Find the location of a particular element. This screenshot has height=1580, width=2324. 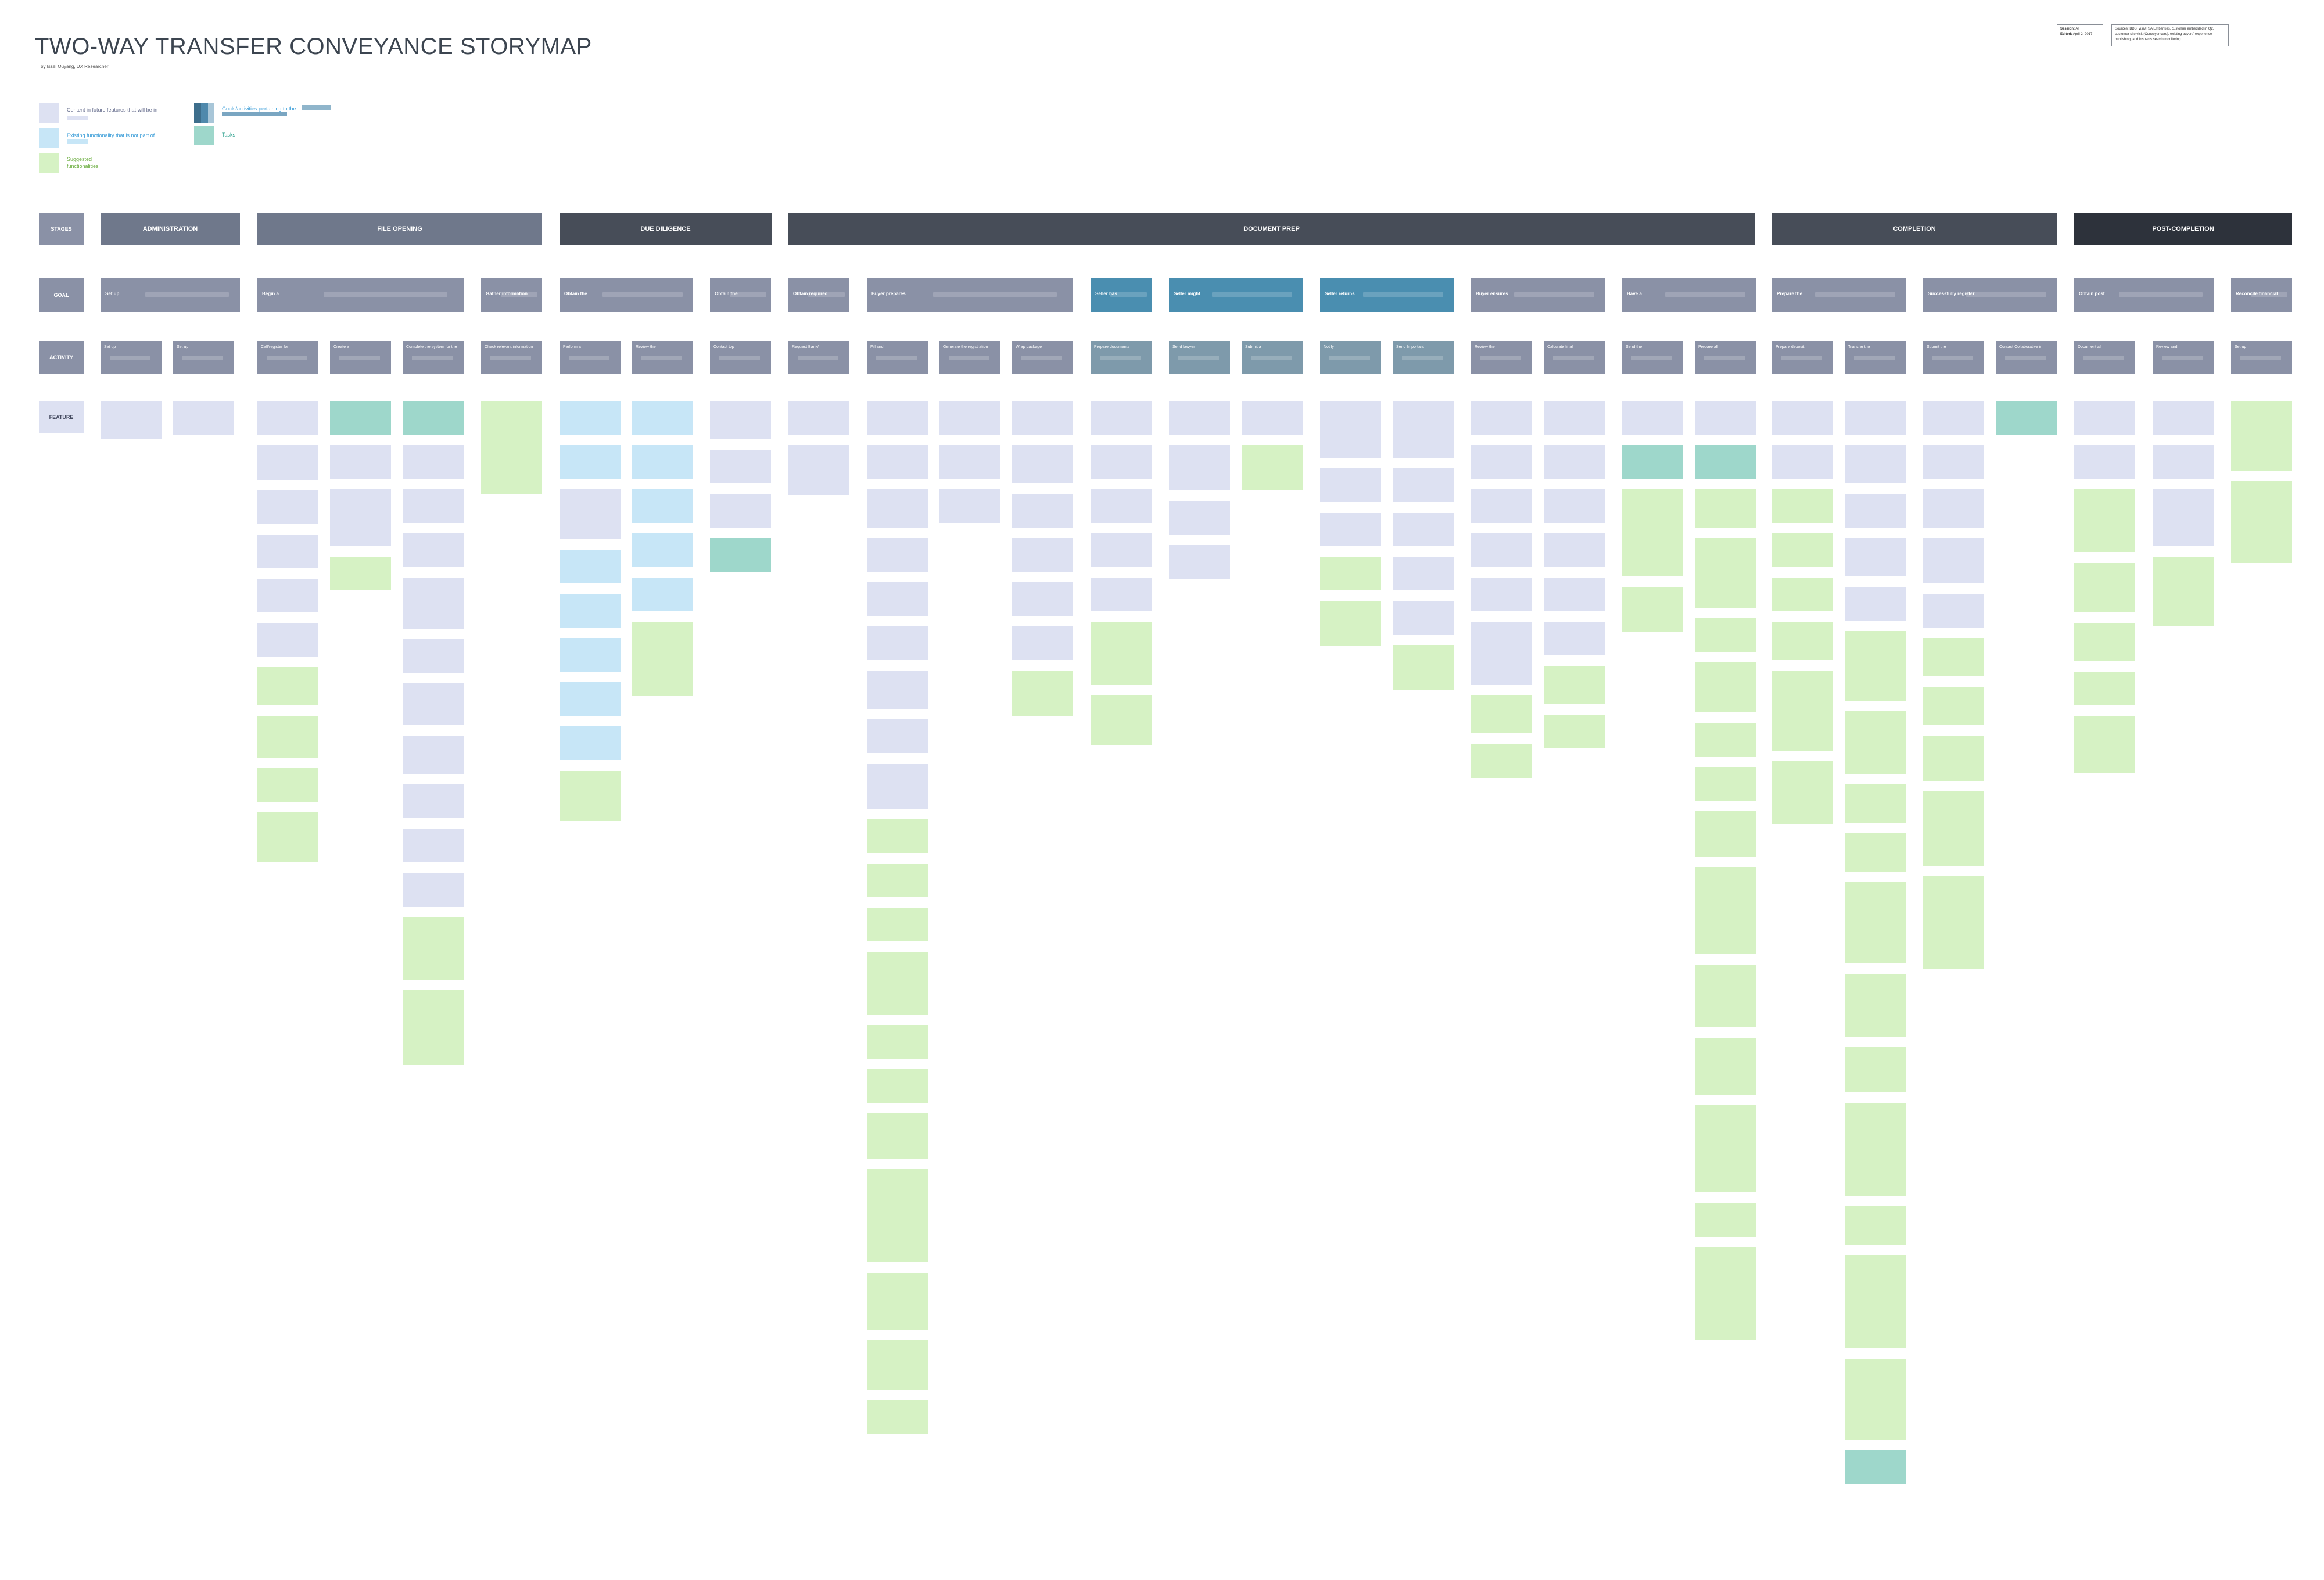

activity-17: Notify is located at coordinates (1350, 357).